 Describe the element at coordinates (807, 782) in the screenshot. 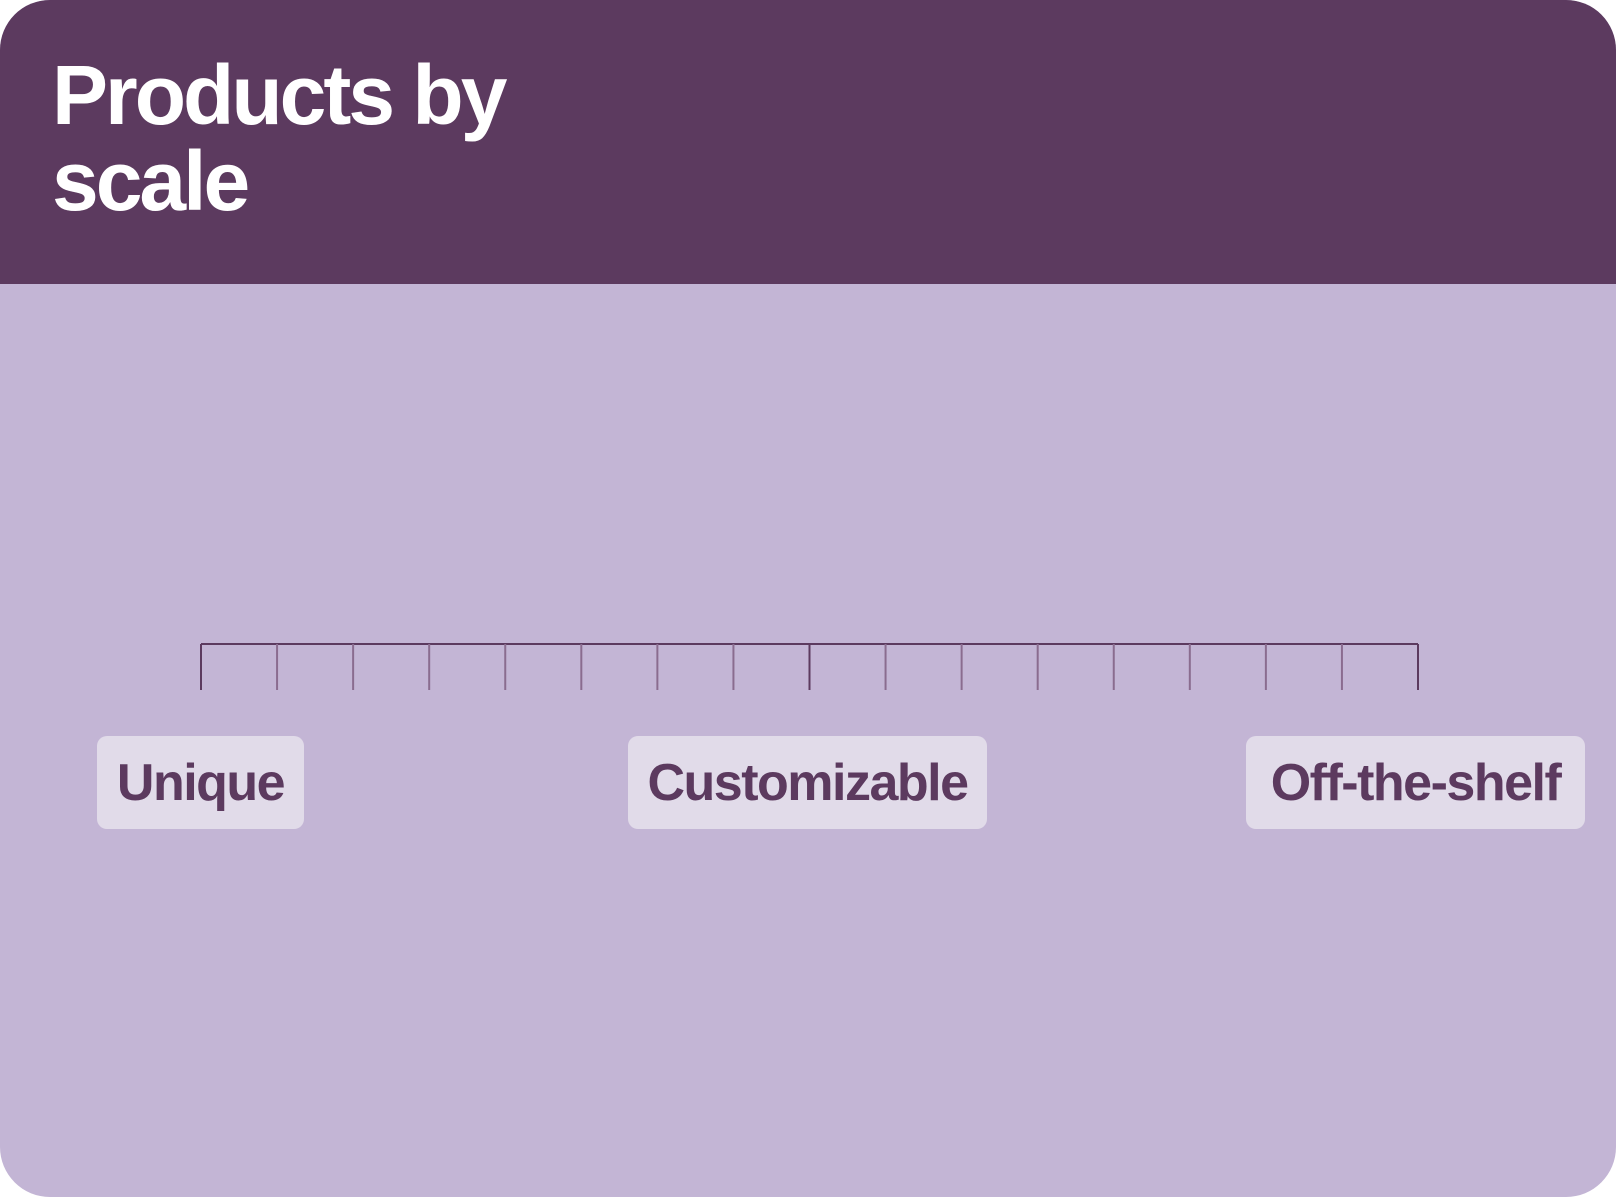

I see `label-customizable: Customizable` at that location.